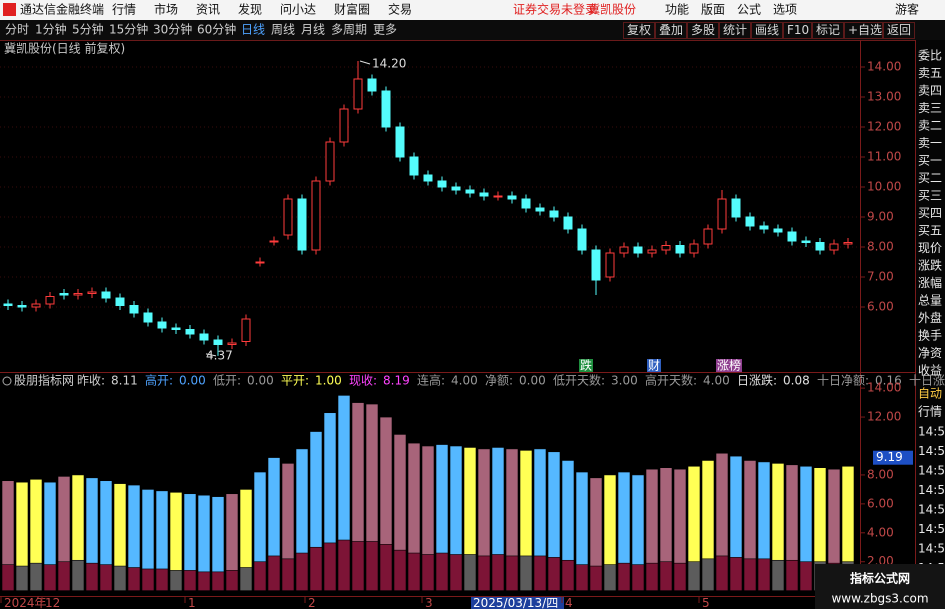  I want to click on x-axis-label: 4, so click(569, 602).